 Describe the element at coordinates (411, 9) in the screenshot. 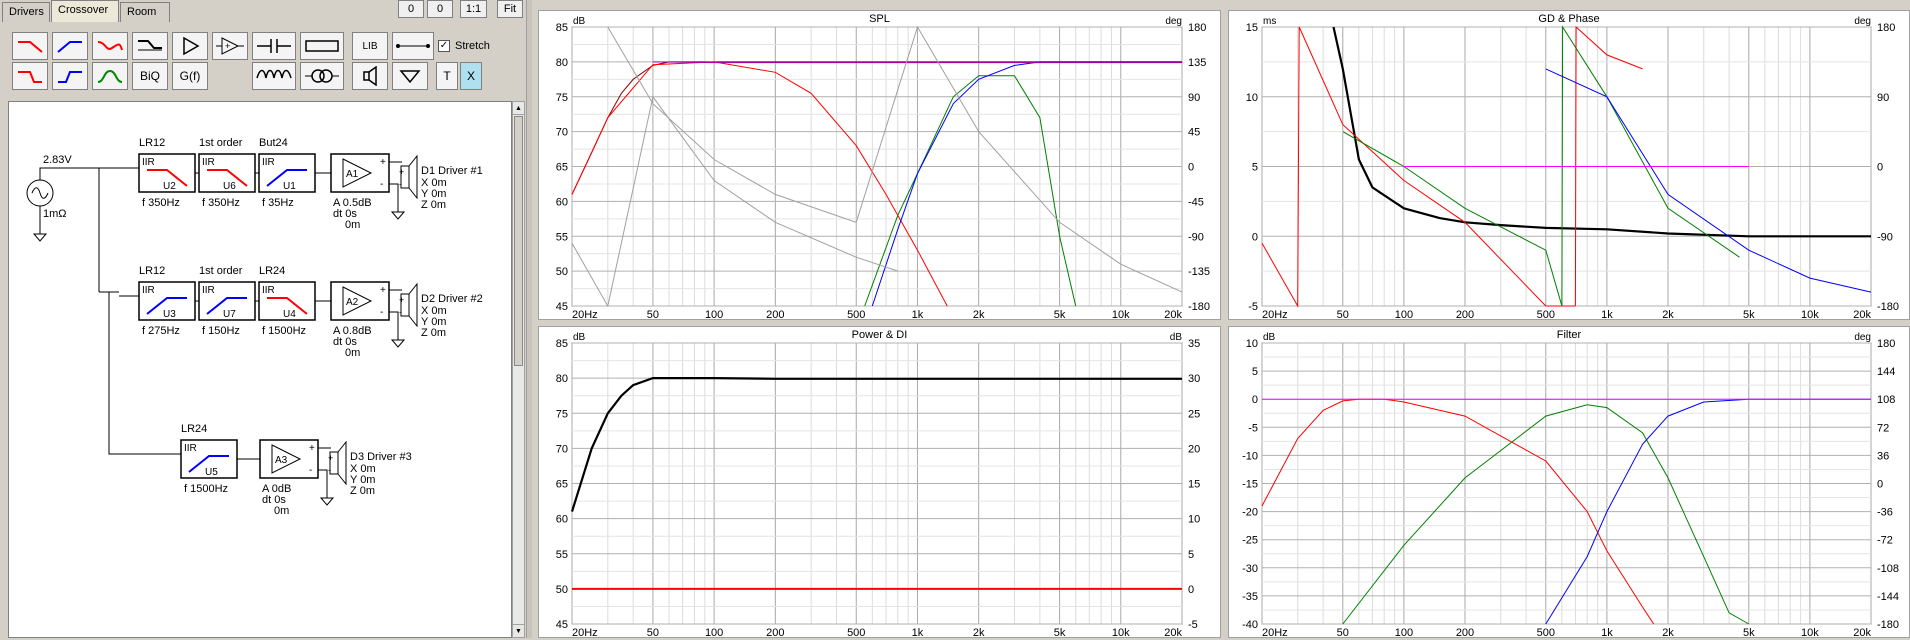

I see `zoom-x-field: 0` at that location.